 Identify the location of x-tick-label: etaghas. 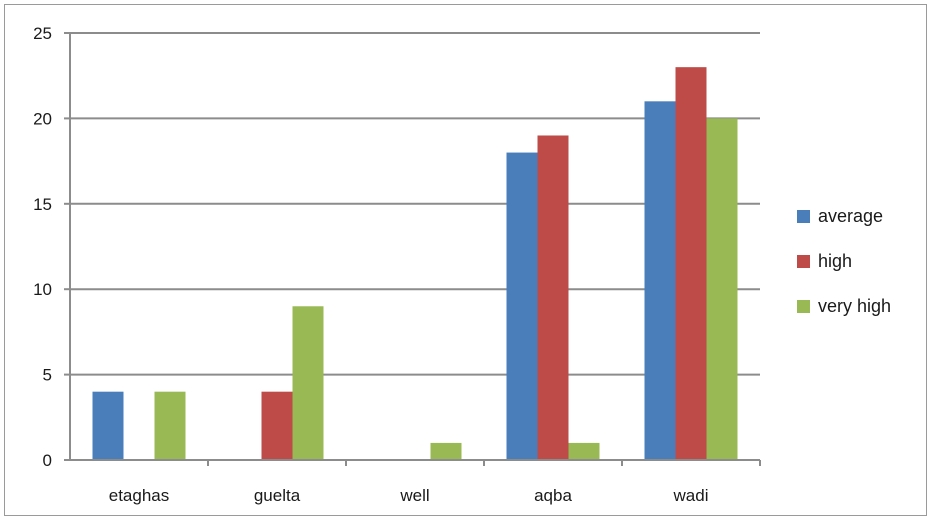
(139, 495).